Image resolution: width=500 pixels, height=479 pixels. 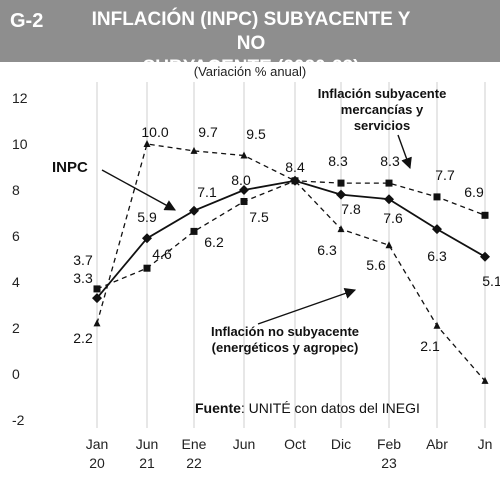 I want to click on y-tick-label: 0, so click(x=16, y=374).